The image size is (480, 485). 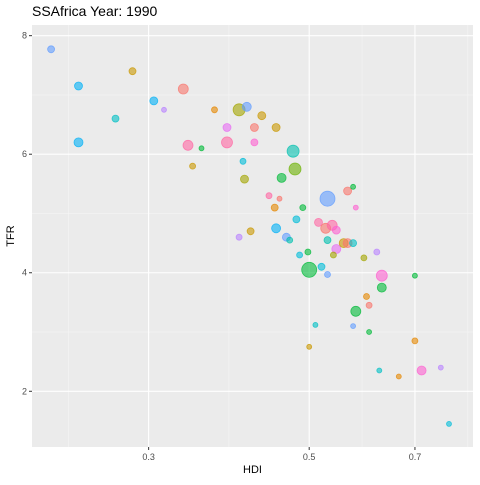 I want to click on y-tick-label: 8, so click(x=24, y=36).